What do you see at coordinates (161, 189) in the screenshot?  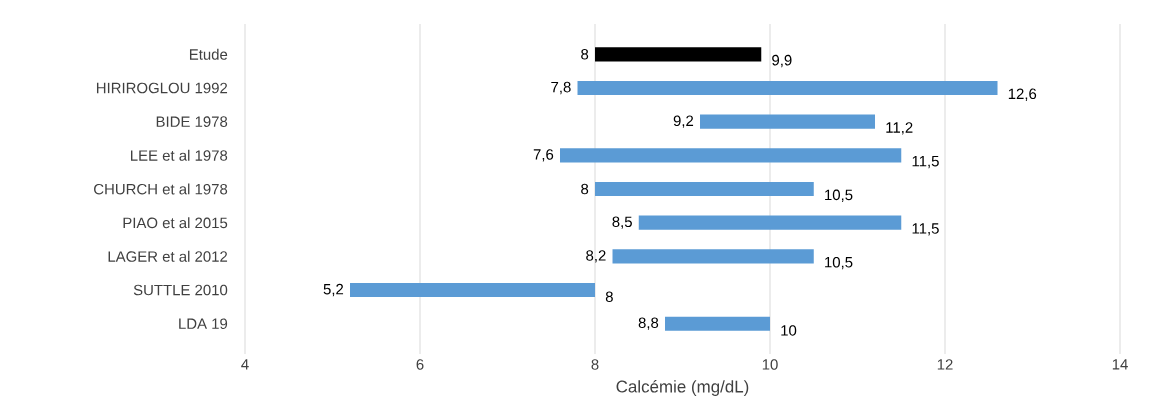 I see `y-tick-label: CHURCH et al 1978` at bounding box center [161, 189].